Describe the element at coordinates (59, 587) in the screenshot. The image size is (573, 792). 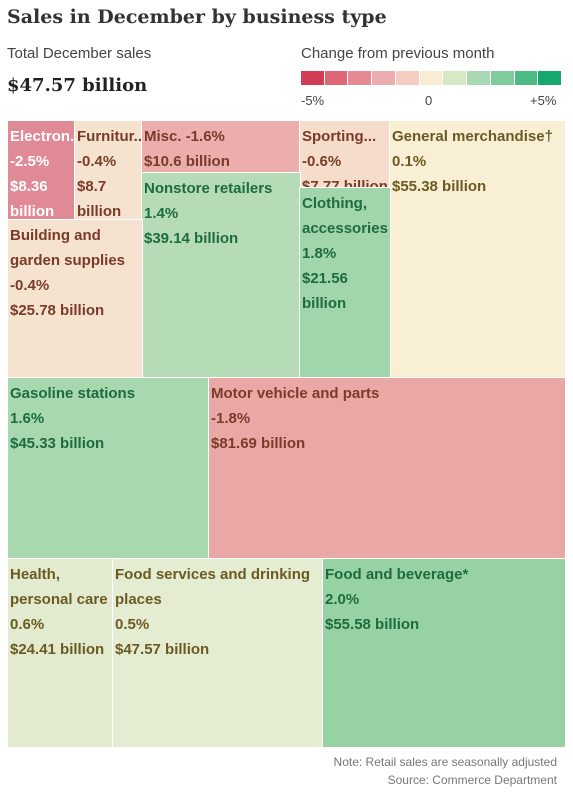
I see `tile-name: Health, personal care` at that location.